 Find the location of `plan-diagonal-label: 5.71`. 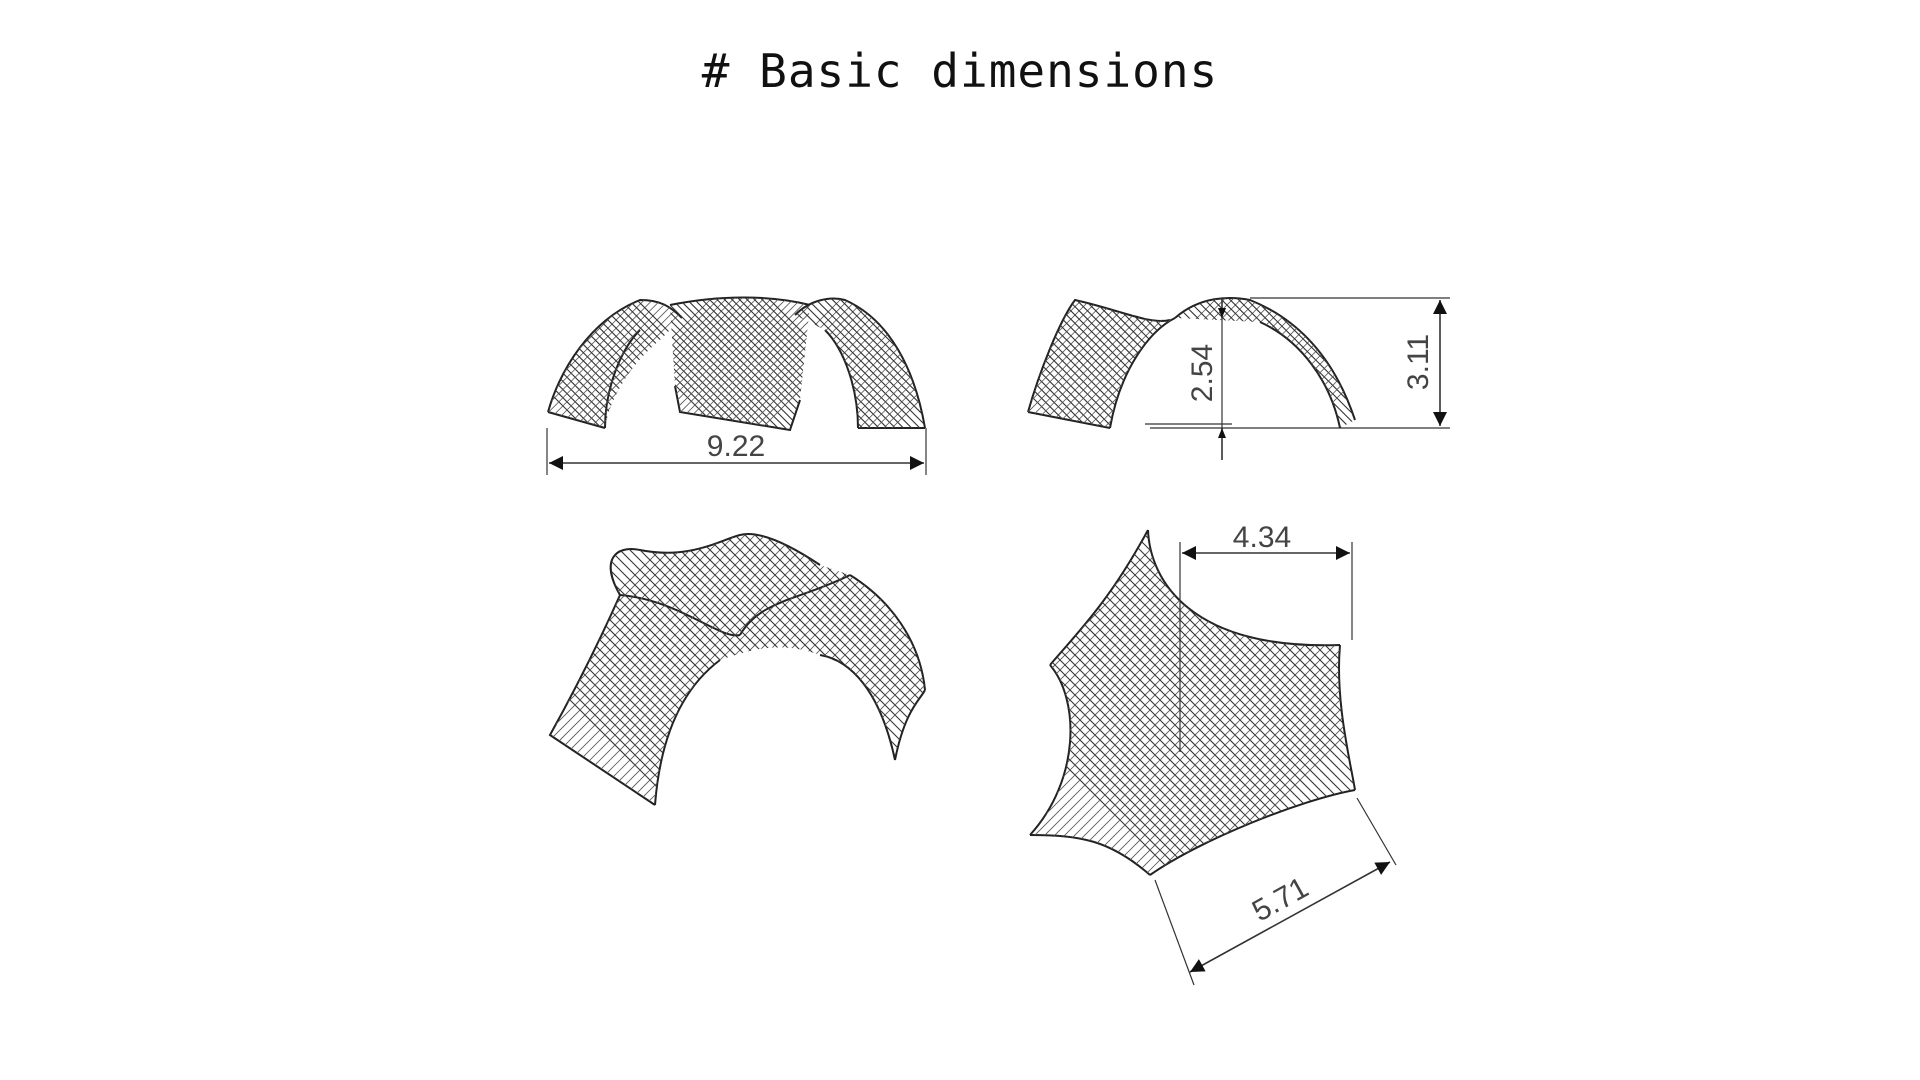

plan-diagonal-label: 5.71 is located at coordinates (1280, 899).